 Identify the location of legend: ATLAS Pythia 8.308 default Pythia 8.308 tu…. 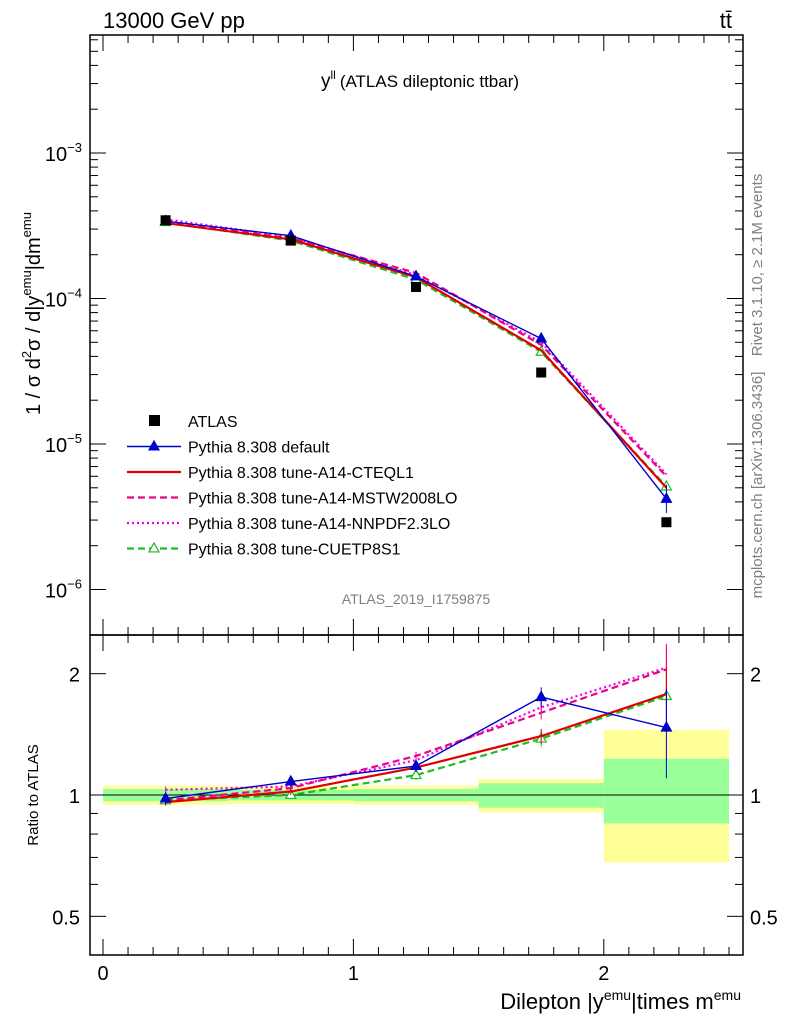
(292, 486).